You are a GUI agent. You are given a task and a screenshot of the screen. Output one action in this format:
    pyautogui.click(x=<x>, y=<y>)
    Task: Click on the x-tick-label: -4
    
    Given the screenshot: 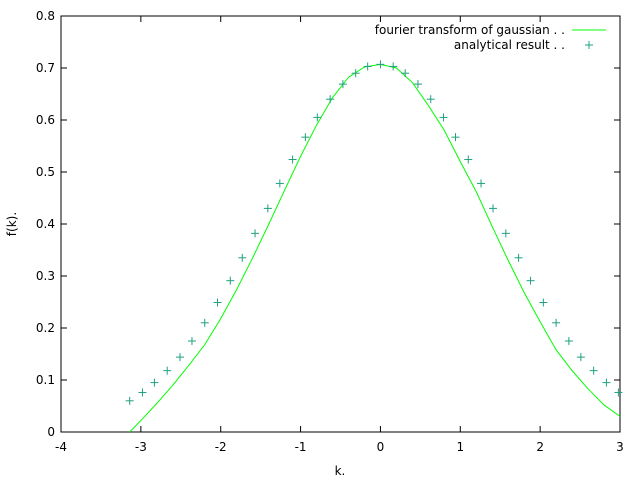 What is the action you would take?
    pyautogui.click(x=61, y=447)
    